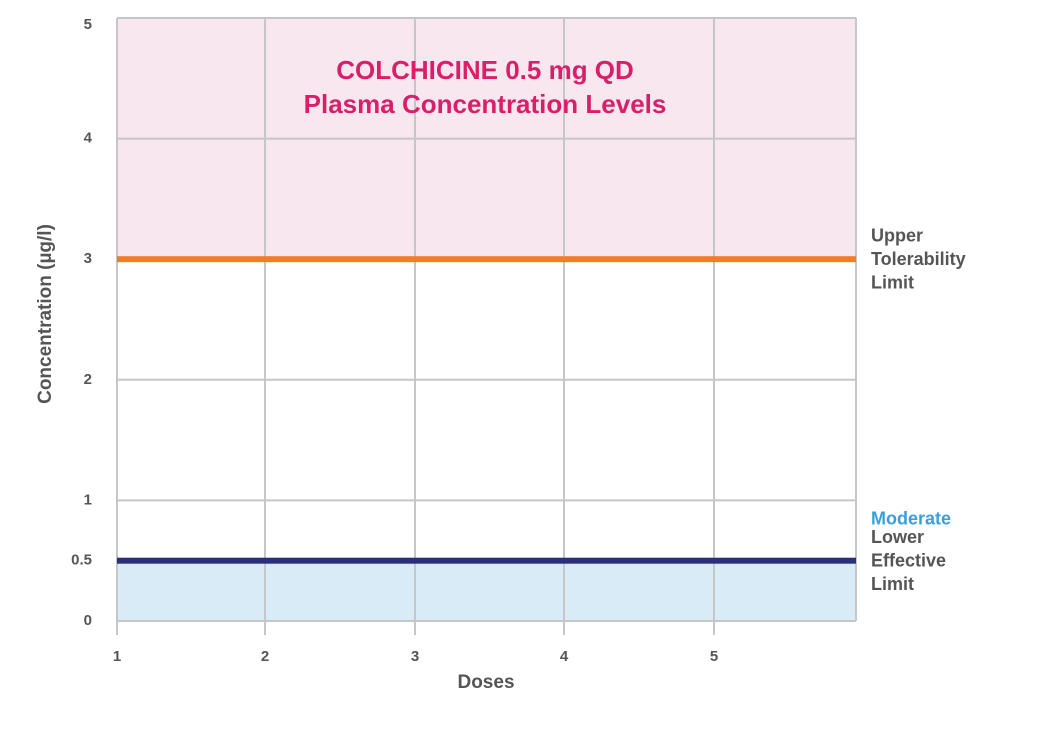 Image resolution: width=1050 pixels, height=748 pixels. What do you see at coordinates (88, 258) in the screenshot?
I see `y-tick-label: 3` at bounding box center [88, 258].